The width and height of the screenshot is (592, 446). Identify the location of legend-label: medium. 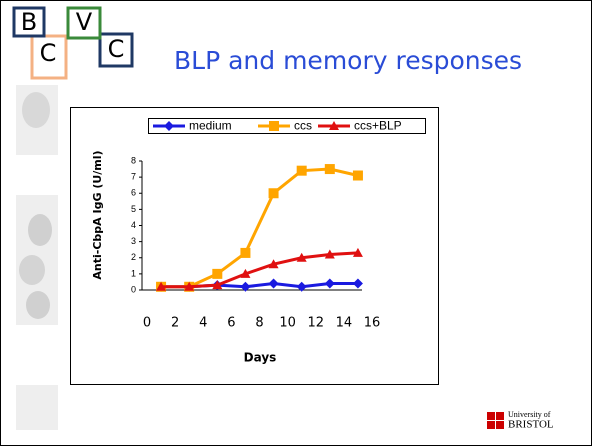
(210, 126).